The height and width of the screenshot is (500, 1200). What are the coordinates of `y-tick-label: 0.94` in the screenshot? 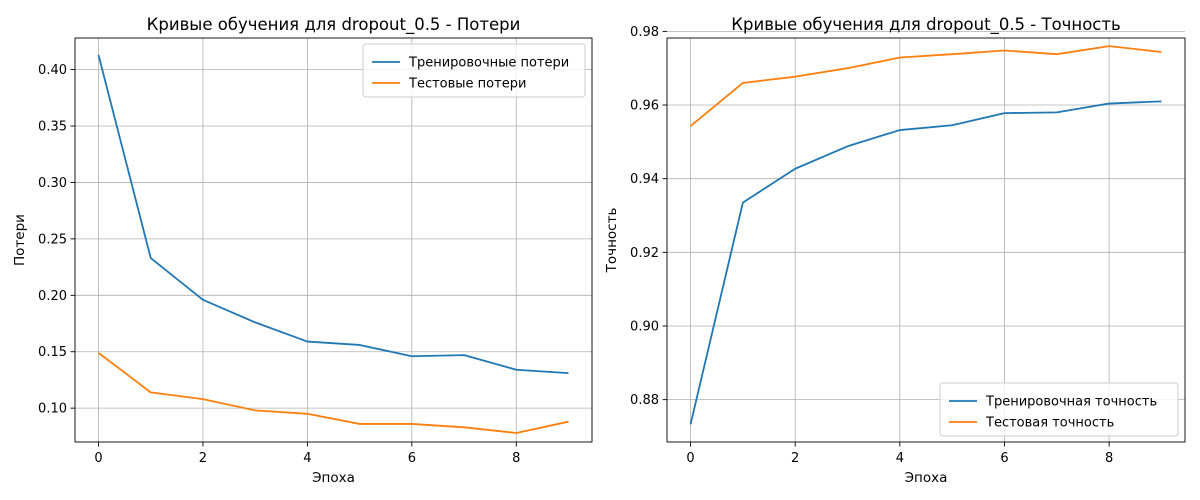 It's located at (644, 179).